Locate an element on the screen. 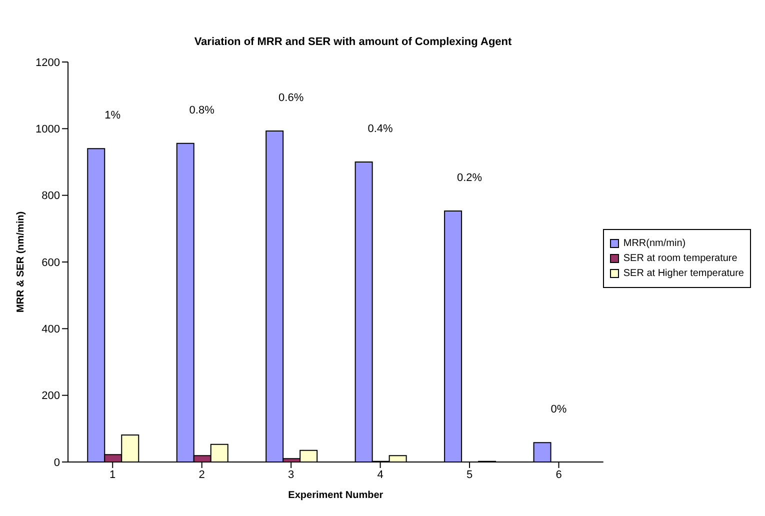 The image size is (765, 516). annotation: 0.4% is located at coordinates (381, 129).